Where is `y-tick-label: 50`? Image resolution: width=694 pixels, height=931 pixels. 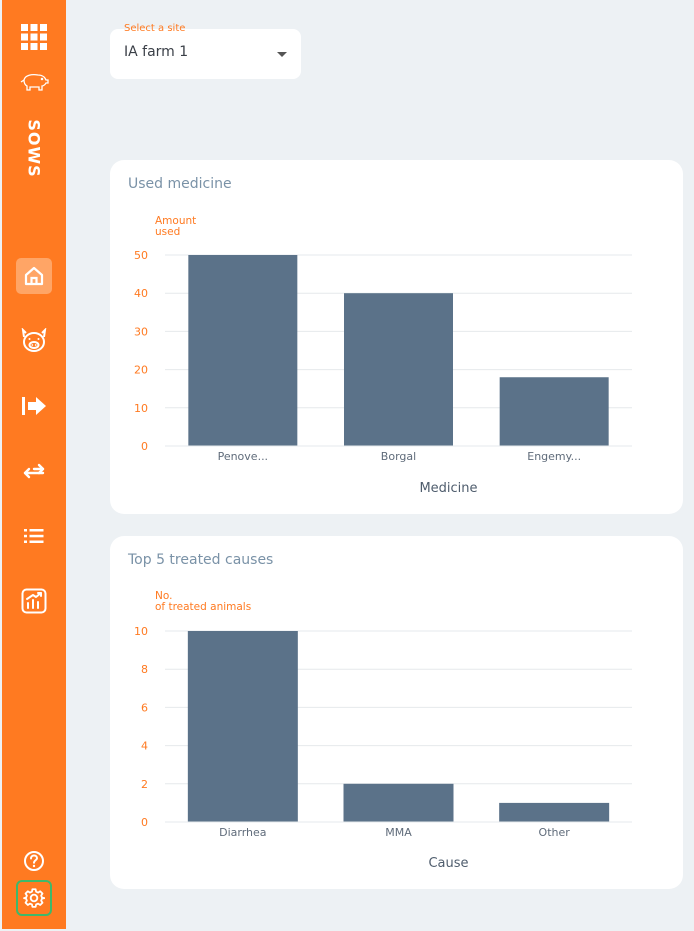
y-tick-label: 50 is located at coordinates (141, 255).